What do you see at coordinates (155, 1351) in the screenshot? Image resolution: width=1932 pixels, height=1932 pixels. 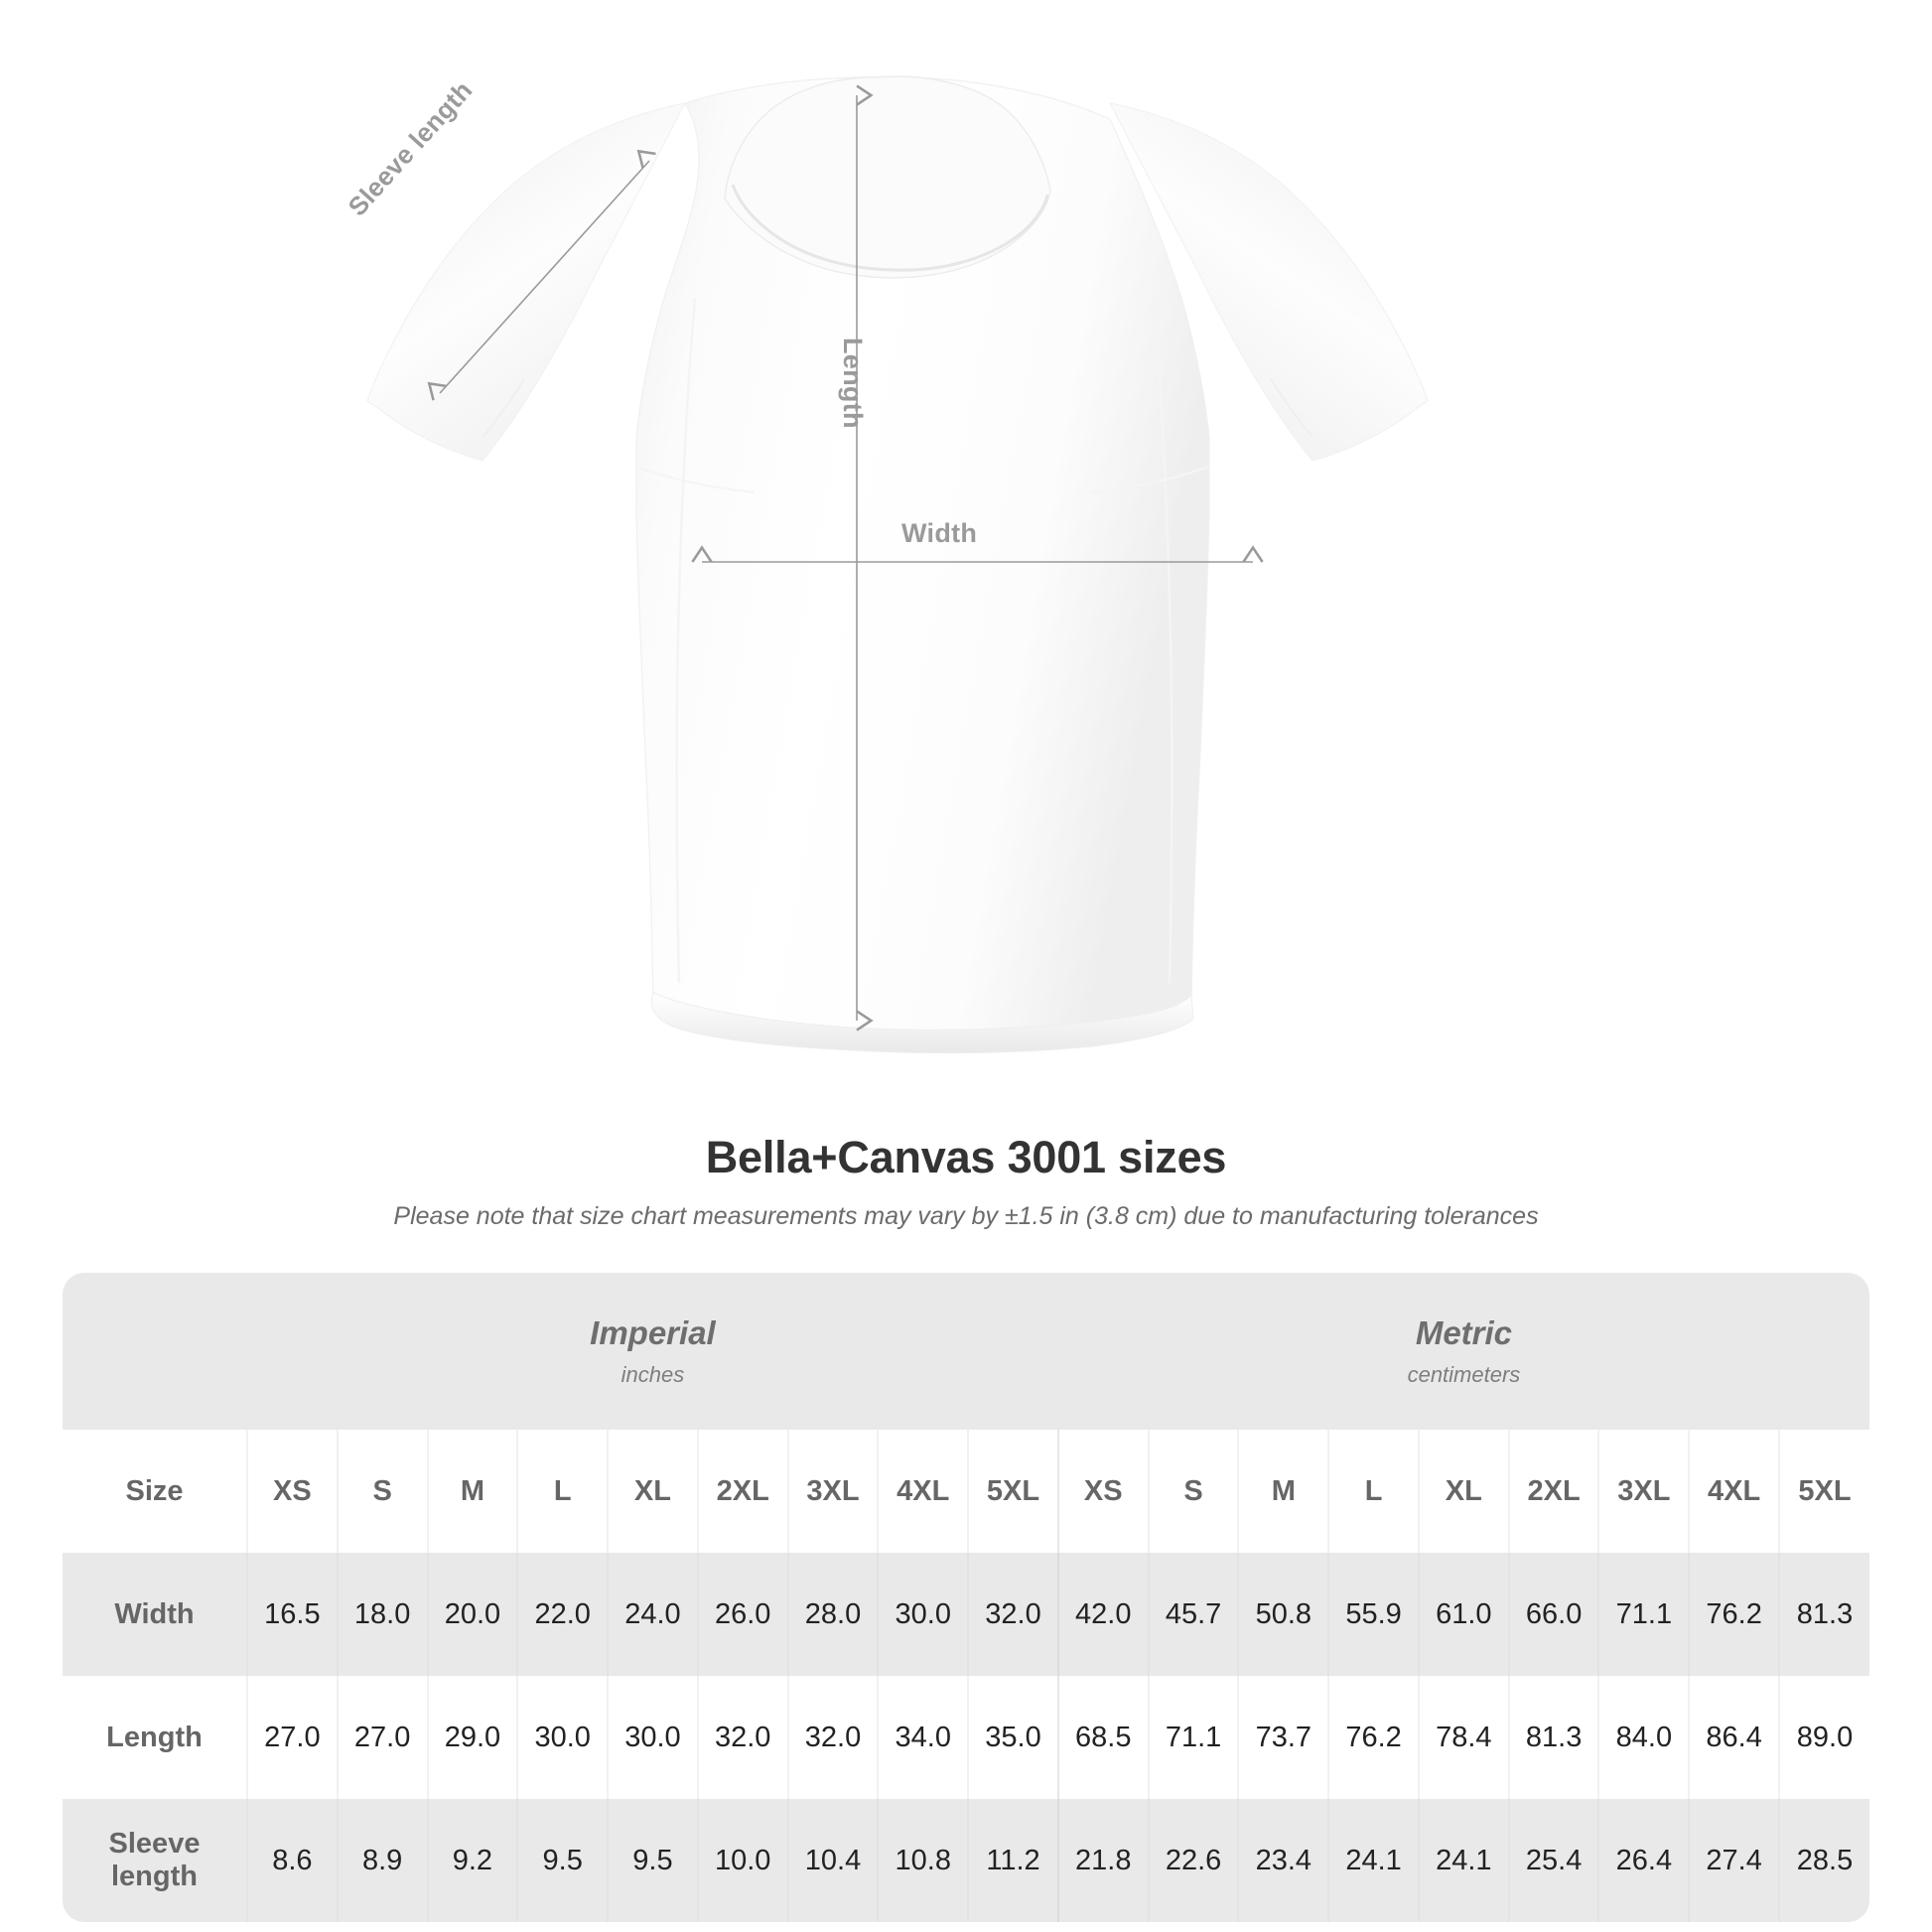 I see `unit-header-spacer` at bounding box center [155, 1351].